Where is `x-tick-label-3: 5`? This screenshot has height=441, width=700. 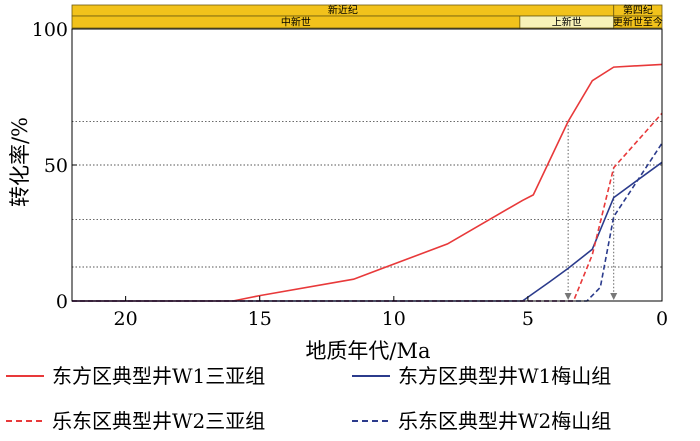
x-tick-label-3: 5 is located at coordinates (528, 319).